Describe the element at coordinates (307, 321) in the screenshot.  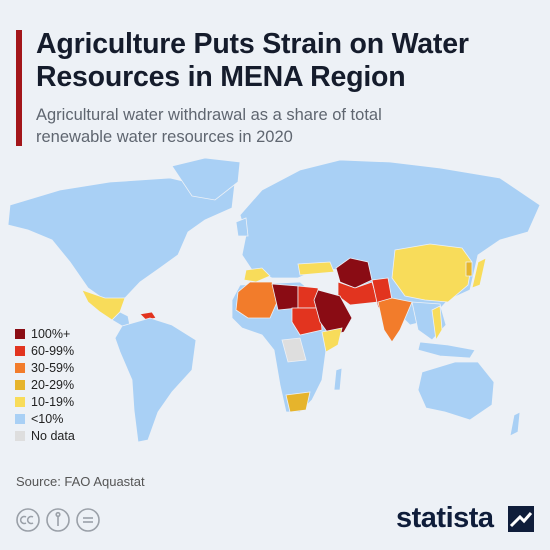
I see `sudan` at that location.